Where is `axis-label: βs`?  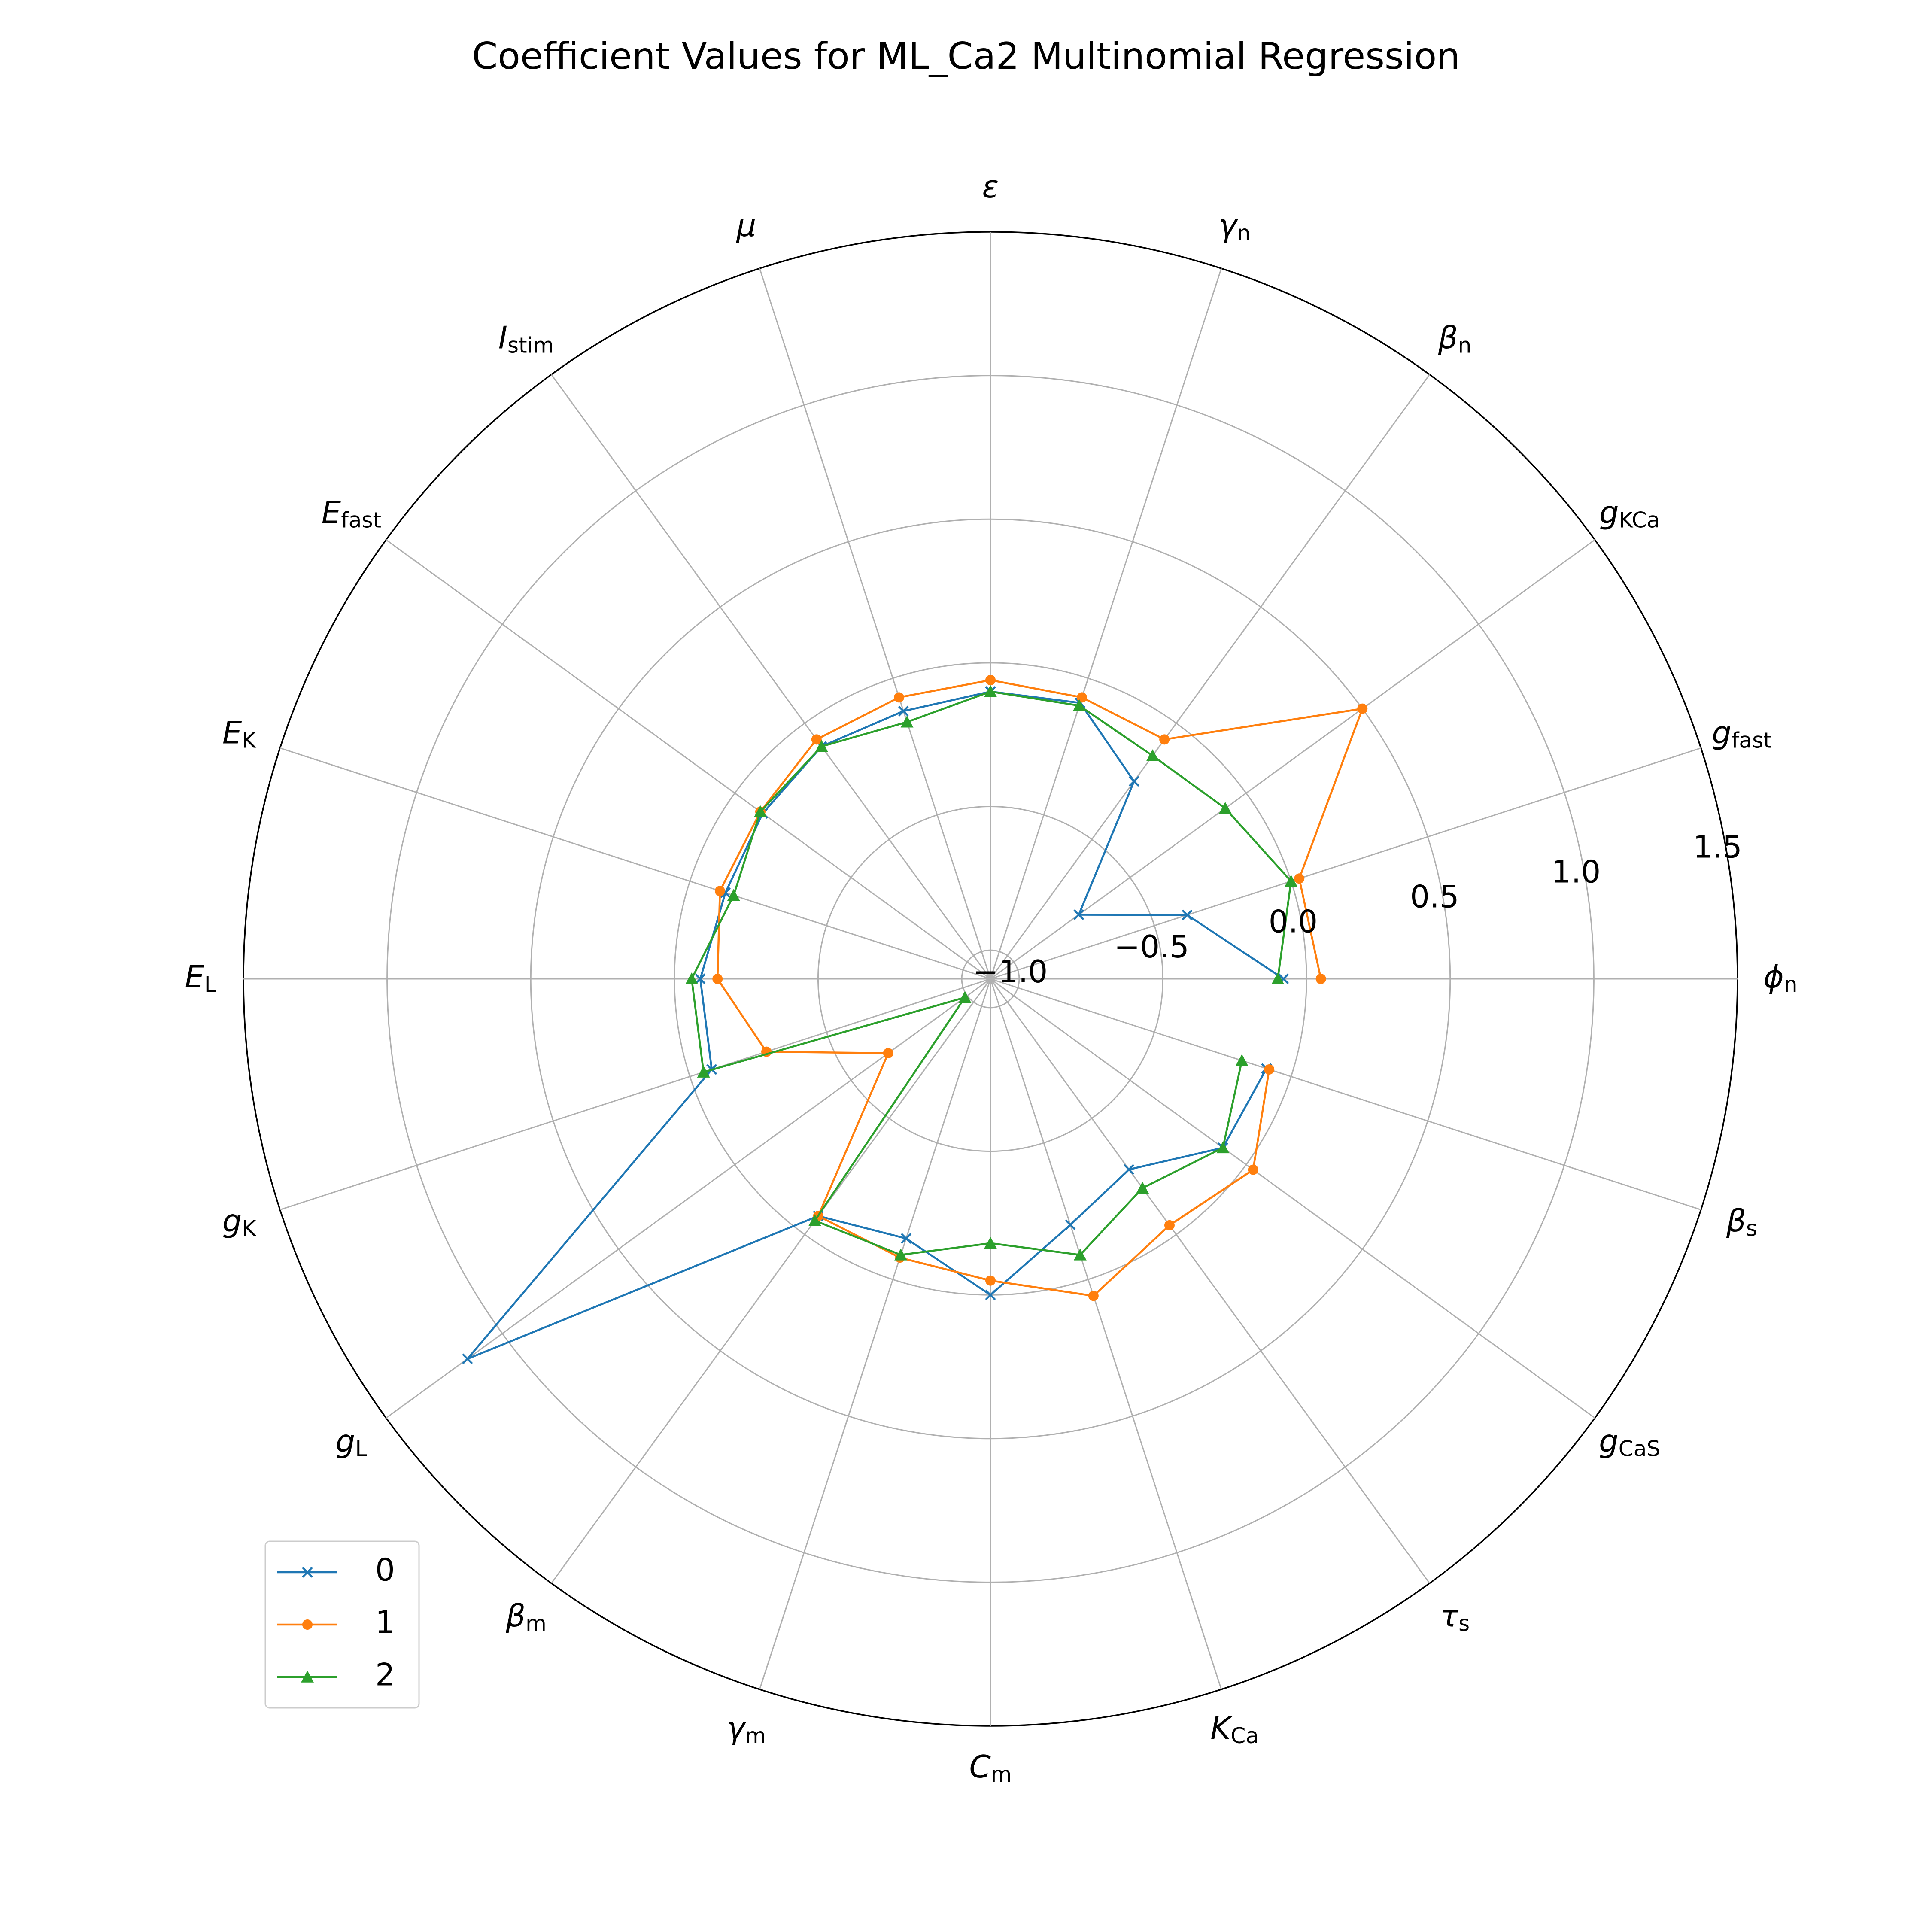 axis-label: βs is located at coordinates (1741, 1222).